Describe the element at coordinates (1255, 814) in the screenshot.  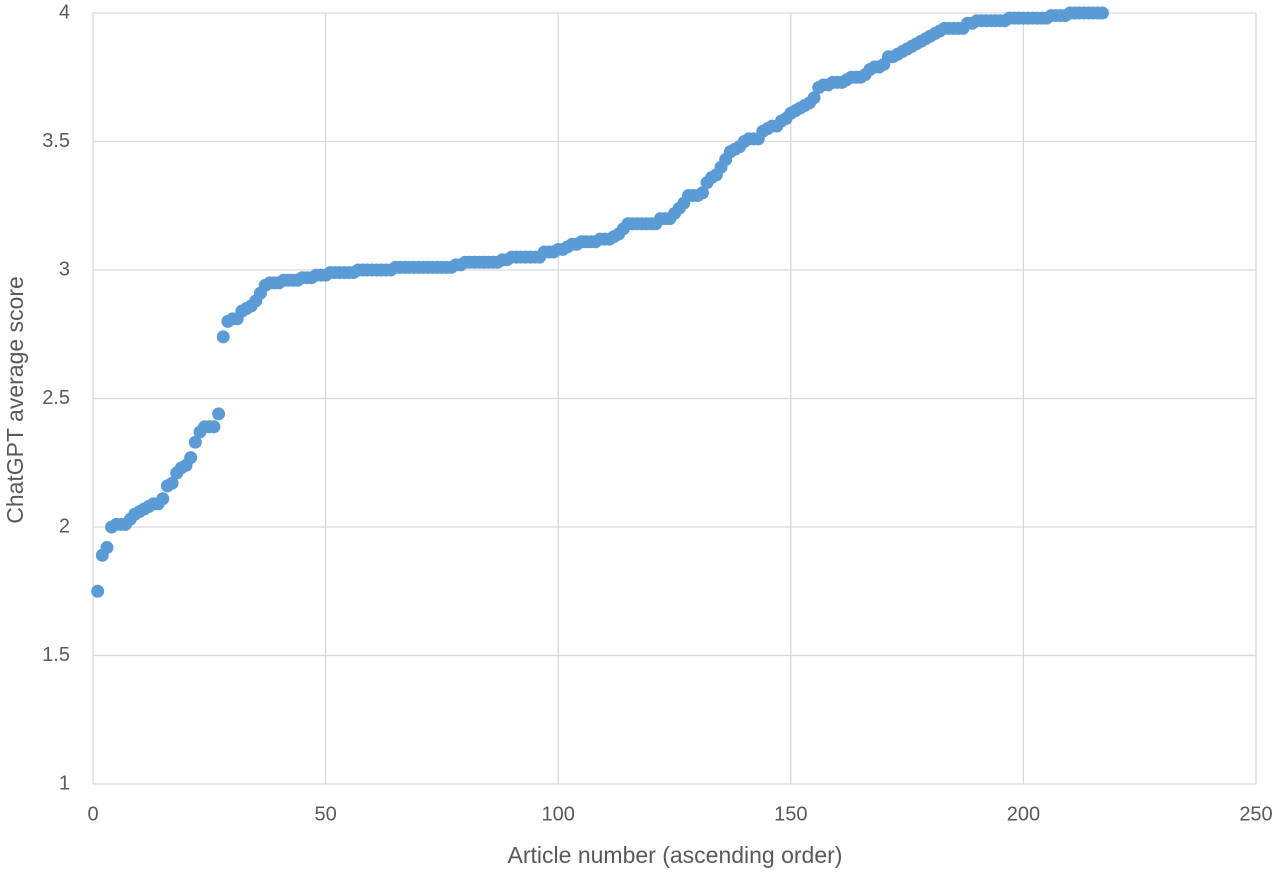
I see `x-tick-label: 250` at that location.